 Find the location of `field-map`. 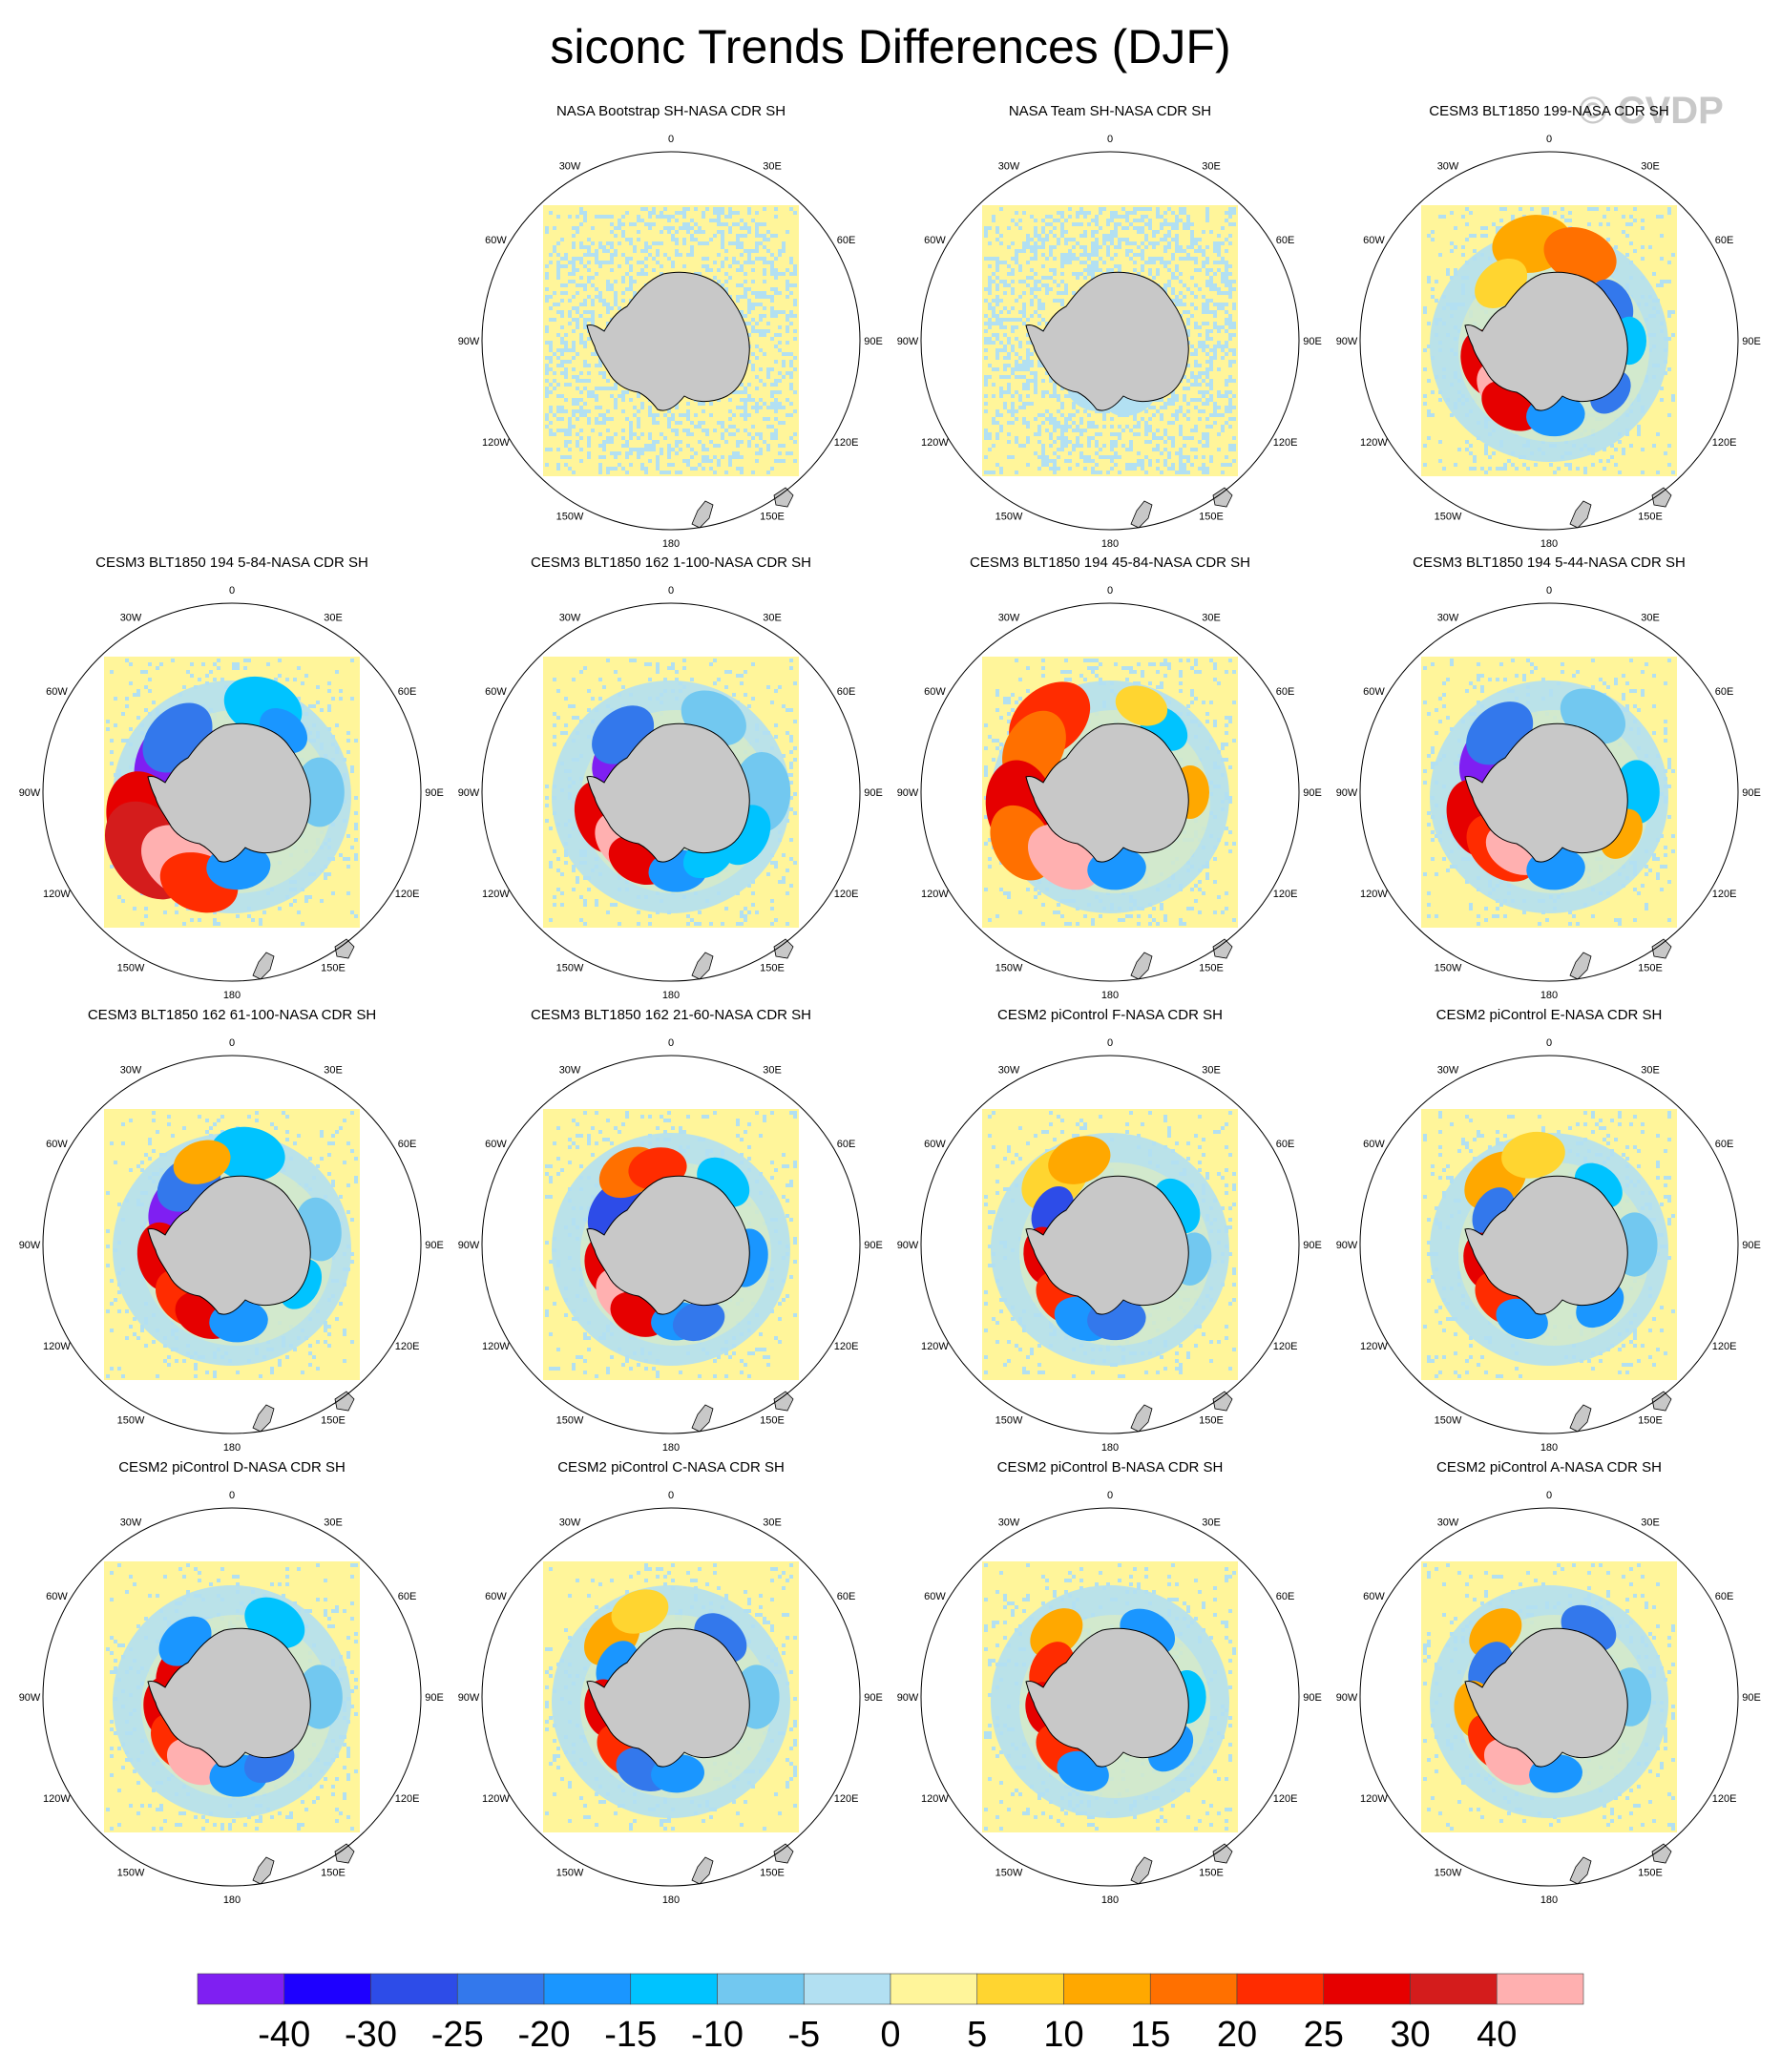

field-map is located at coordinates (1110, 340).